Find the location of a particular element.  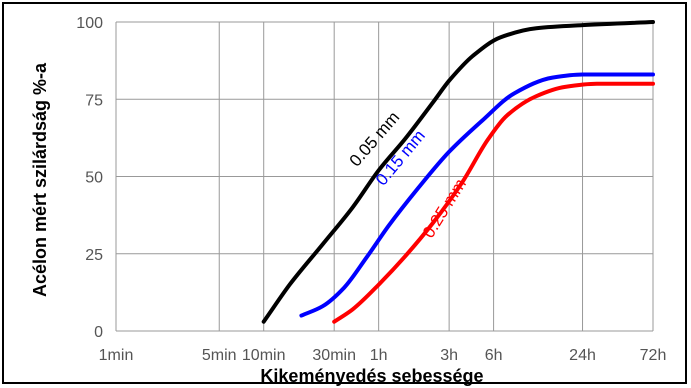

y-tick-label: 75 is located at coordinates (94, 100).